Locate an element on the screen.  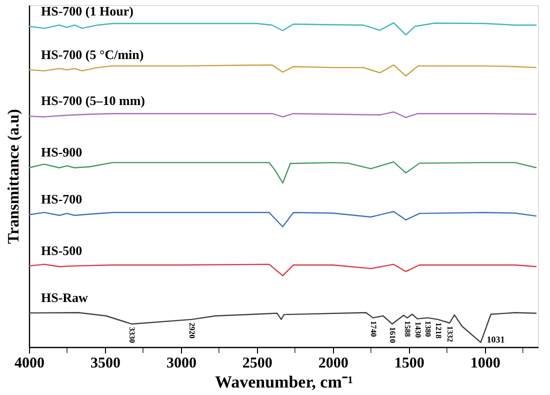
y-axis-title: Transmittance (a.u) is located at coordinates (14, 176).